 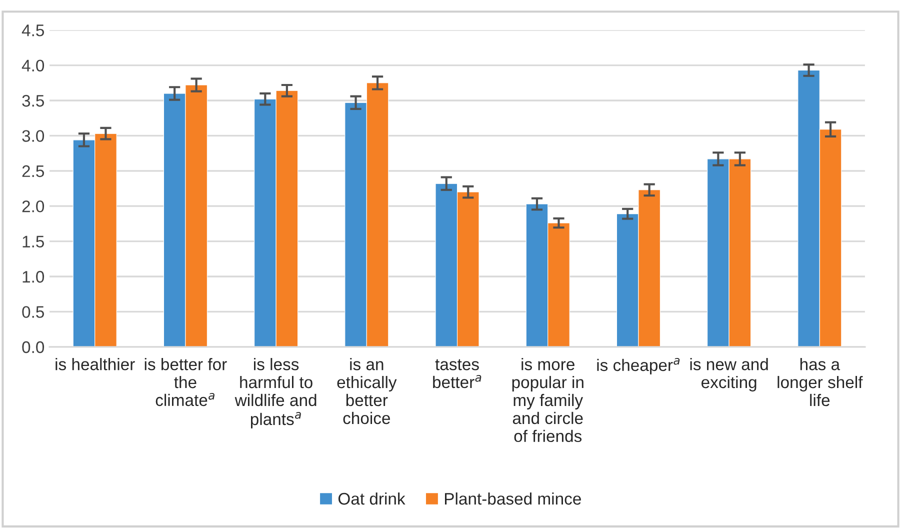 What do you see at coordinates (33, 276) in the screenshot?
I see `y-tick-label: 1.0` at bounding box center [33, 276].